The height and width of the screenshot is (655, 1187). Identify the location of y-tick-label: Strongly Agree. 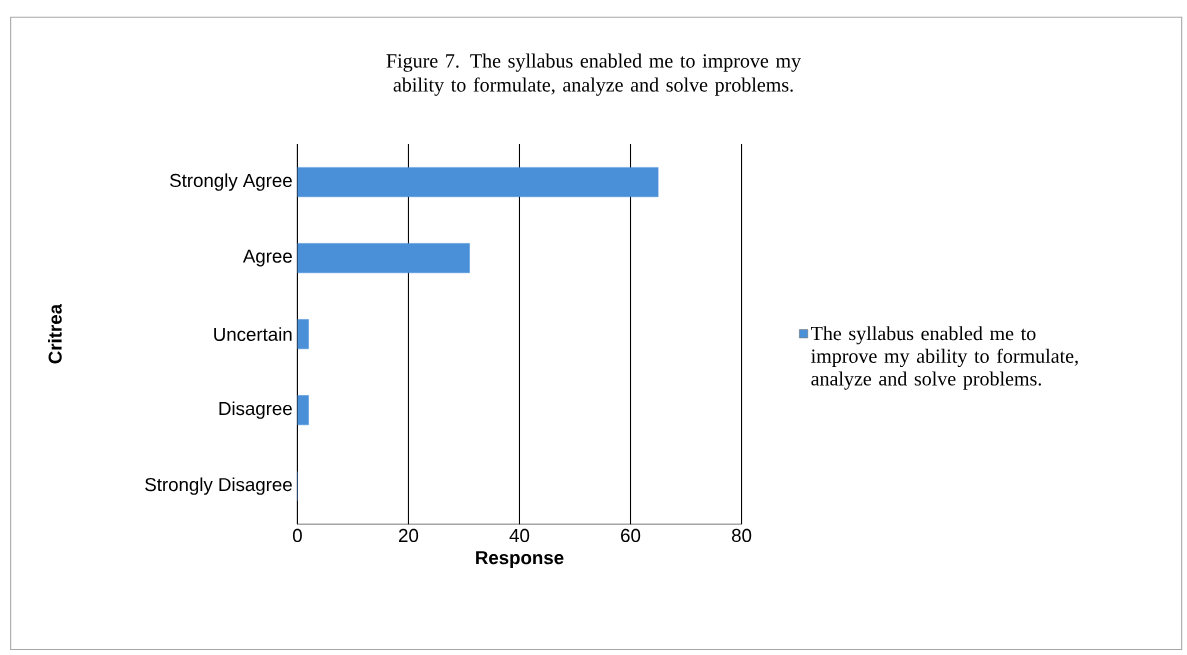
(231, 182).